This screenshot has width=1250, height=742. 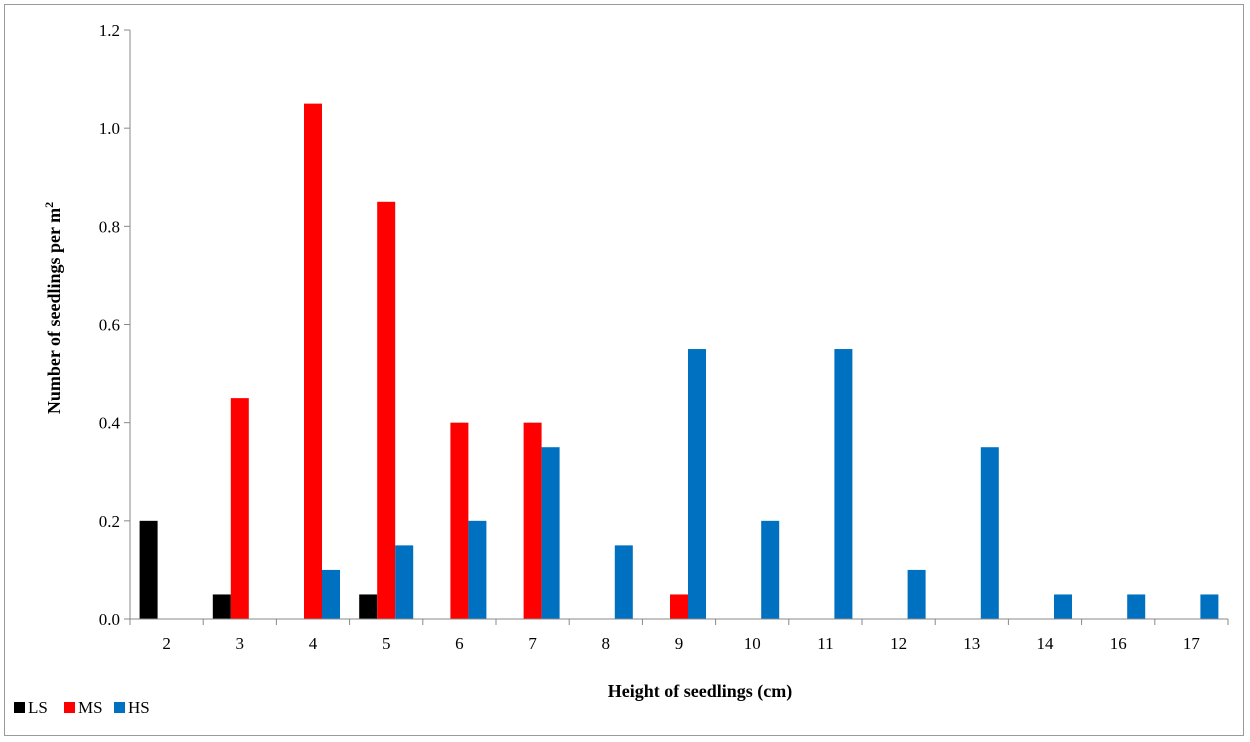 I want to click on y-tick-label: 0.2, so click(x=109, y=521).